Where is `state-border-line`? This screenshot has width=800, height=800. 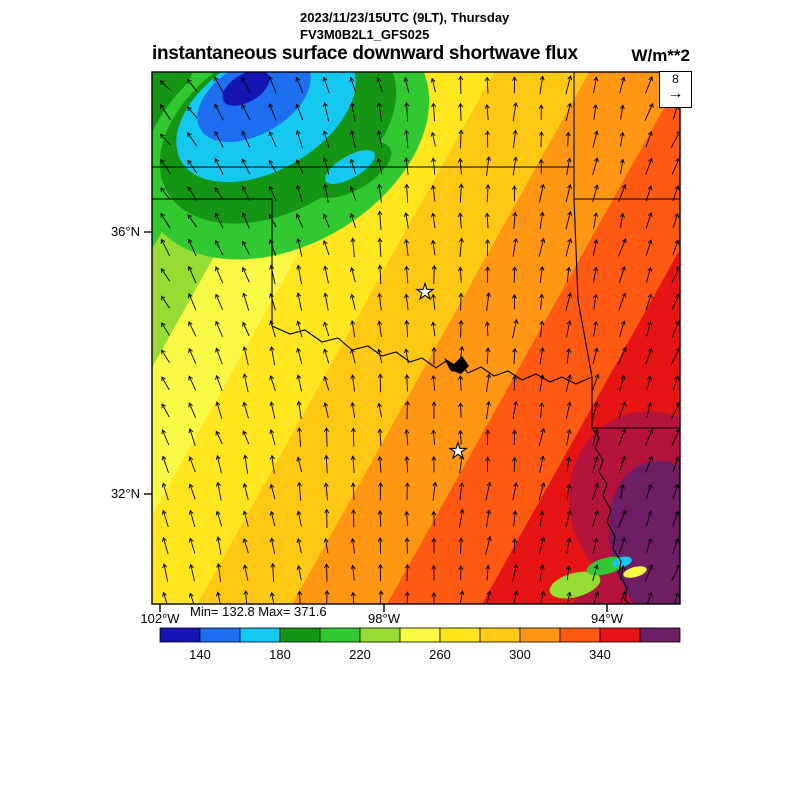
state-border-line is located at coordinates (583, 288).